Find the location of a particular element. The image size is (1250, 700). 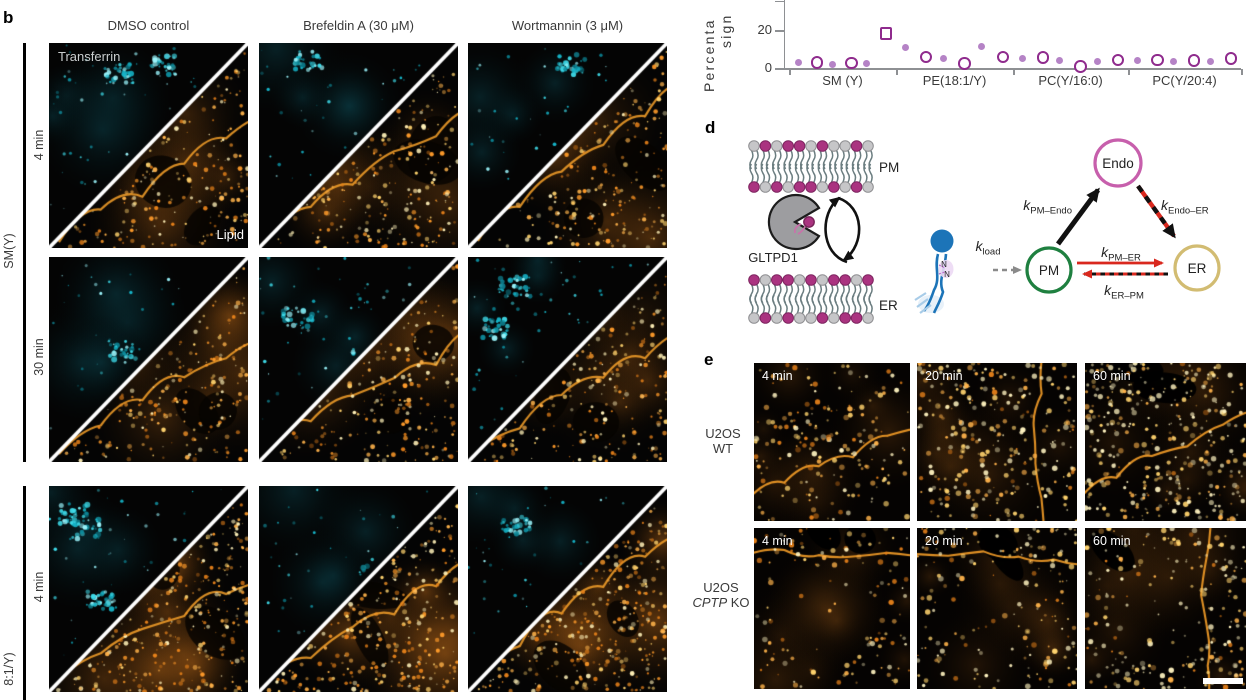

er-node-label: ER is located at coordinates (1197, 268).